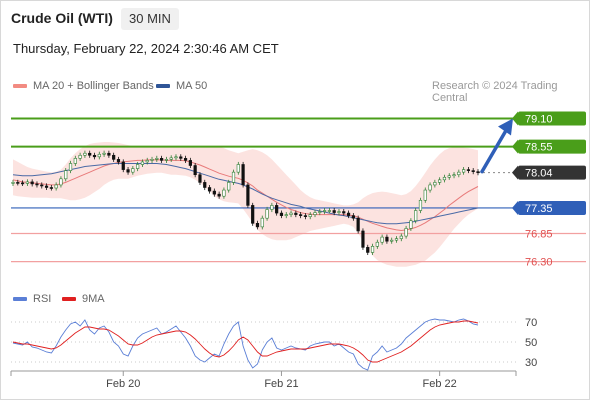 This screenshot has height=400, width=590. I want to click on legend-ma50-label: MA 50, so click(192, 86).